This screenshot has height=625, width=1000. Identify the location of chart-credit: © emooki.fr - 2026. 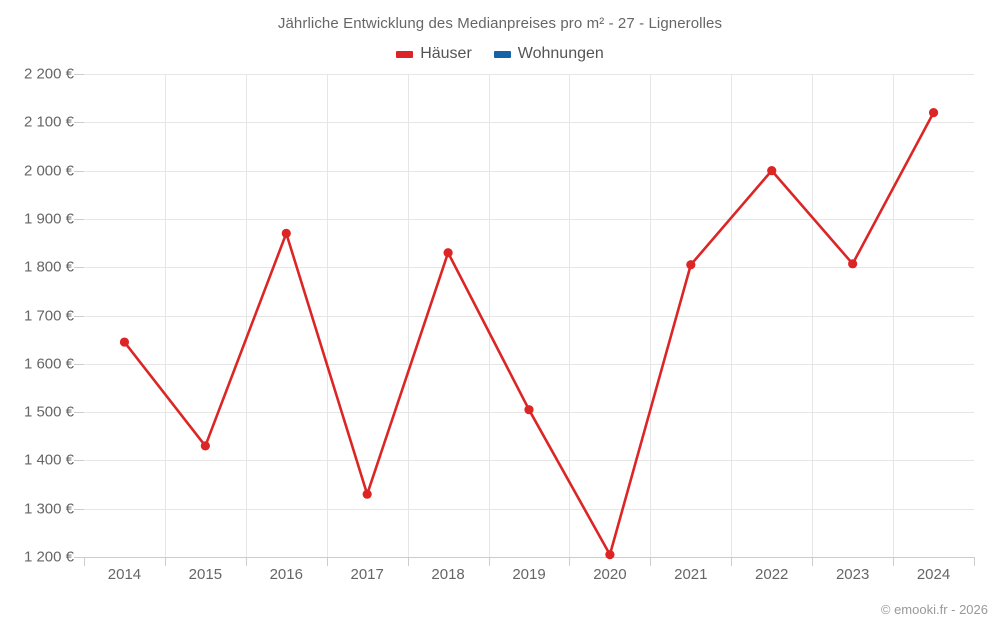
(934, 609).